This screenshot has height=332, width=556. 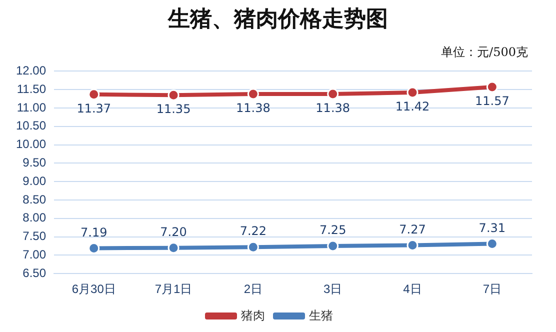 What do you see at coordinates (277, 19) in the screenshot?
I see `chart-title: 生猪、猪肉价格走势图` at bounding box center [277, 19].